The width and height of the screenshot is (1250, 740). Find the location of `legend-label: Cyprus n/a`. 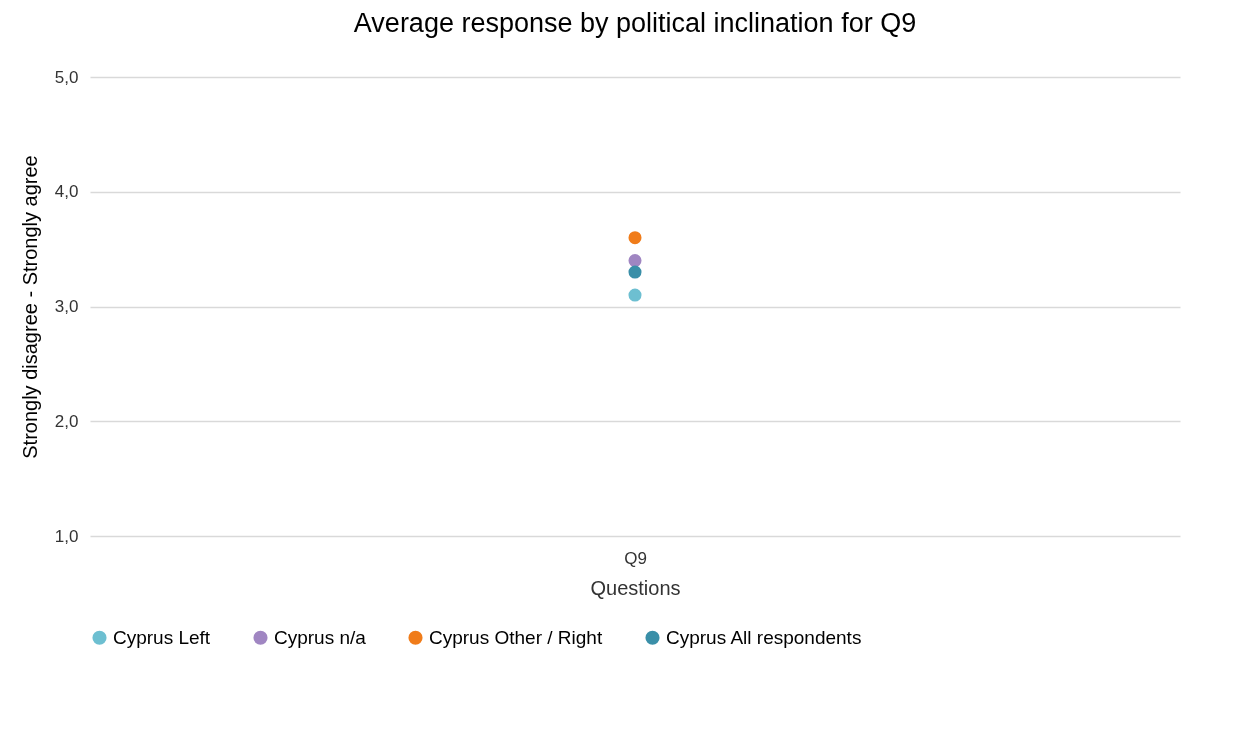

legend-label: Cyprus n/a is located at coordinates (320, 637).